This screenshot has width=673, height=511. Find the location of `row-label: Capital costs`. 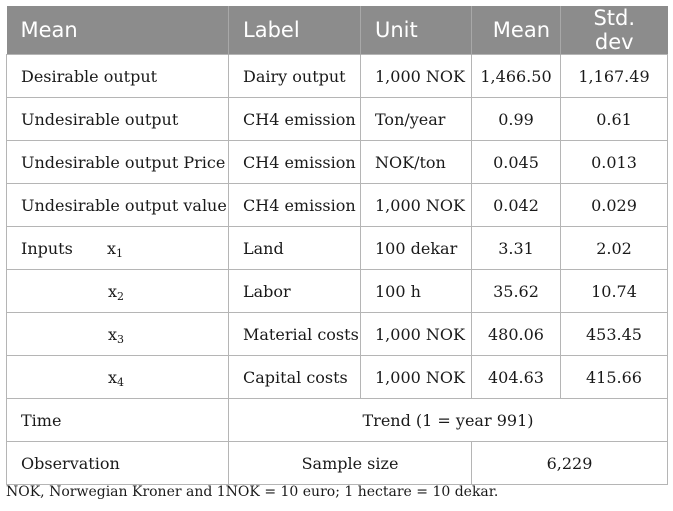

row-label: Capital costs is located at coordinates (294, 377).